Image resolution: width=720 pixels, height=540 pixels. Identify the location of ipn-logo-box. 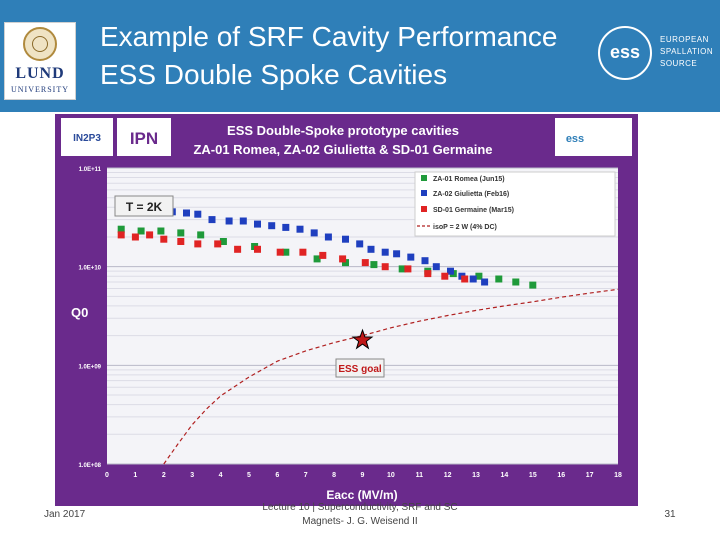
(144, 137).